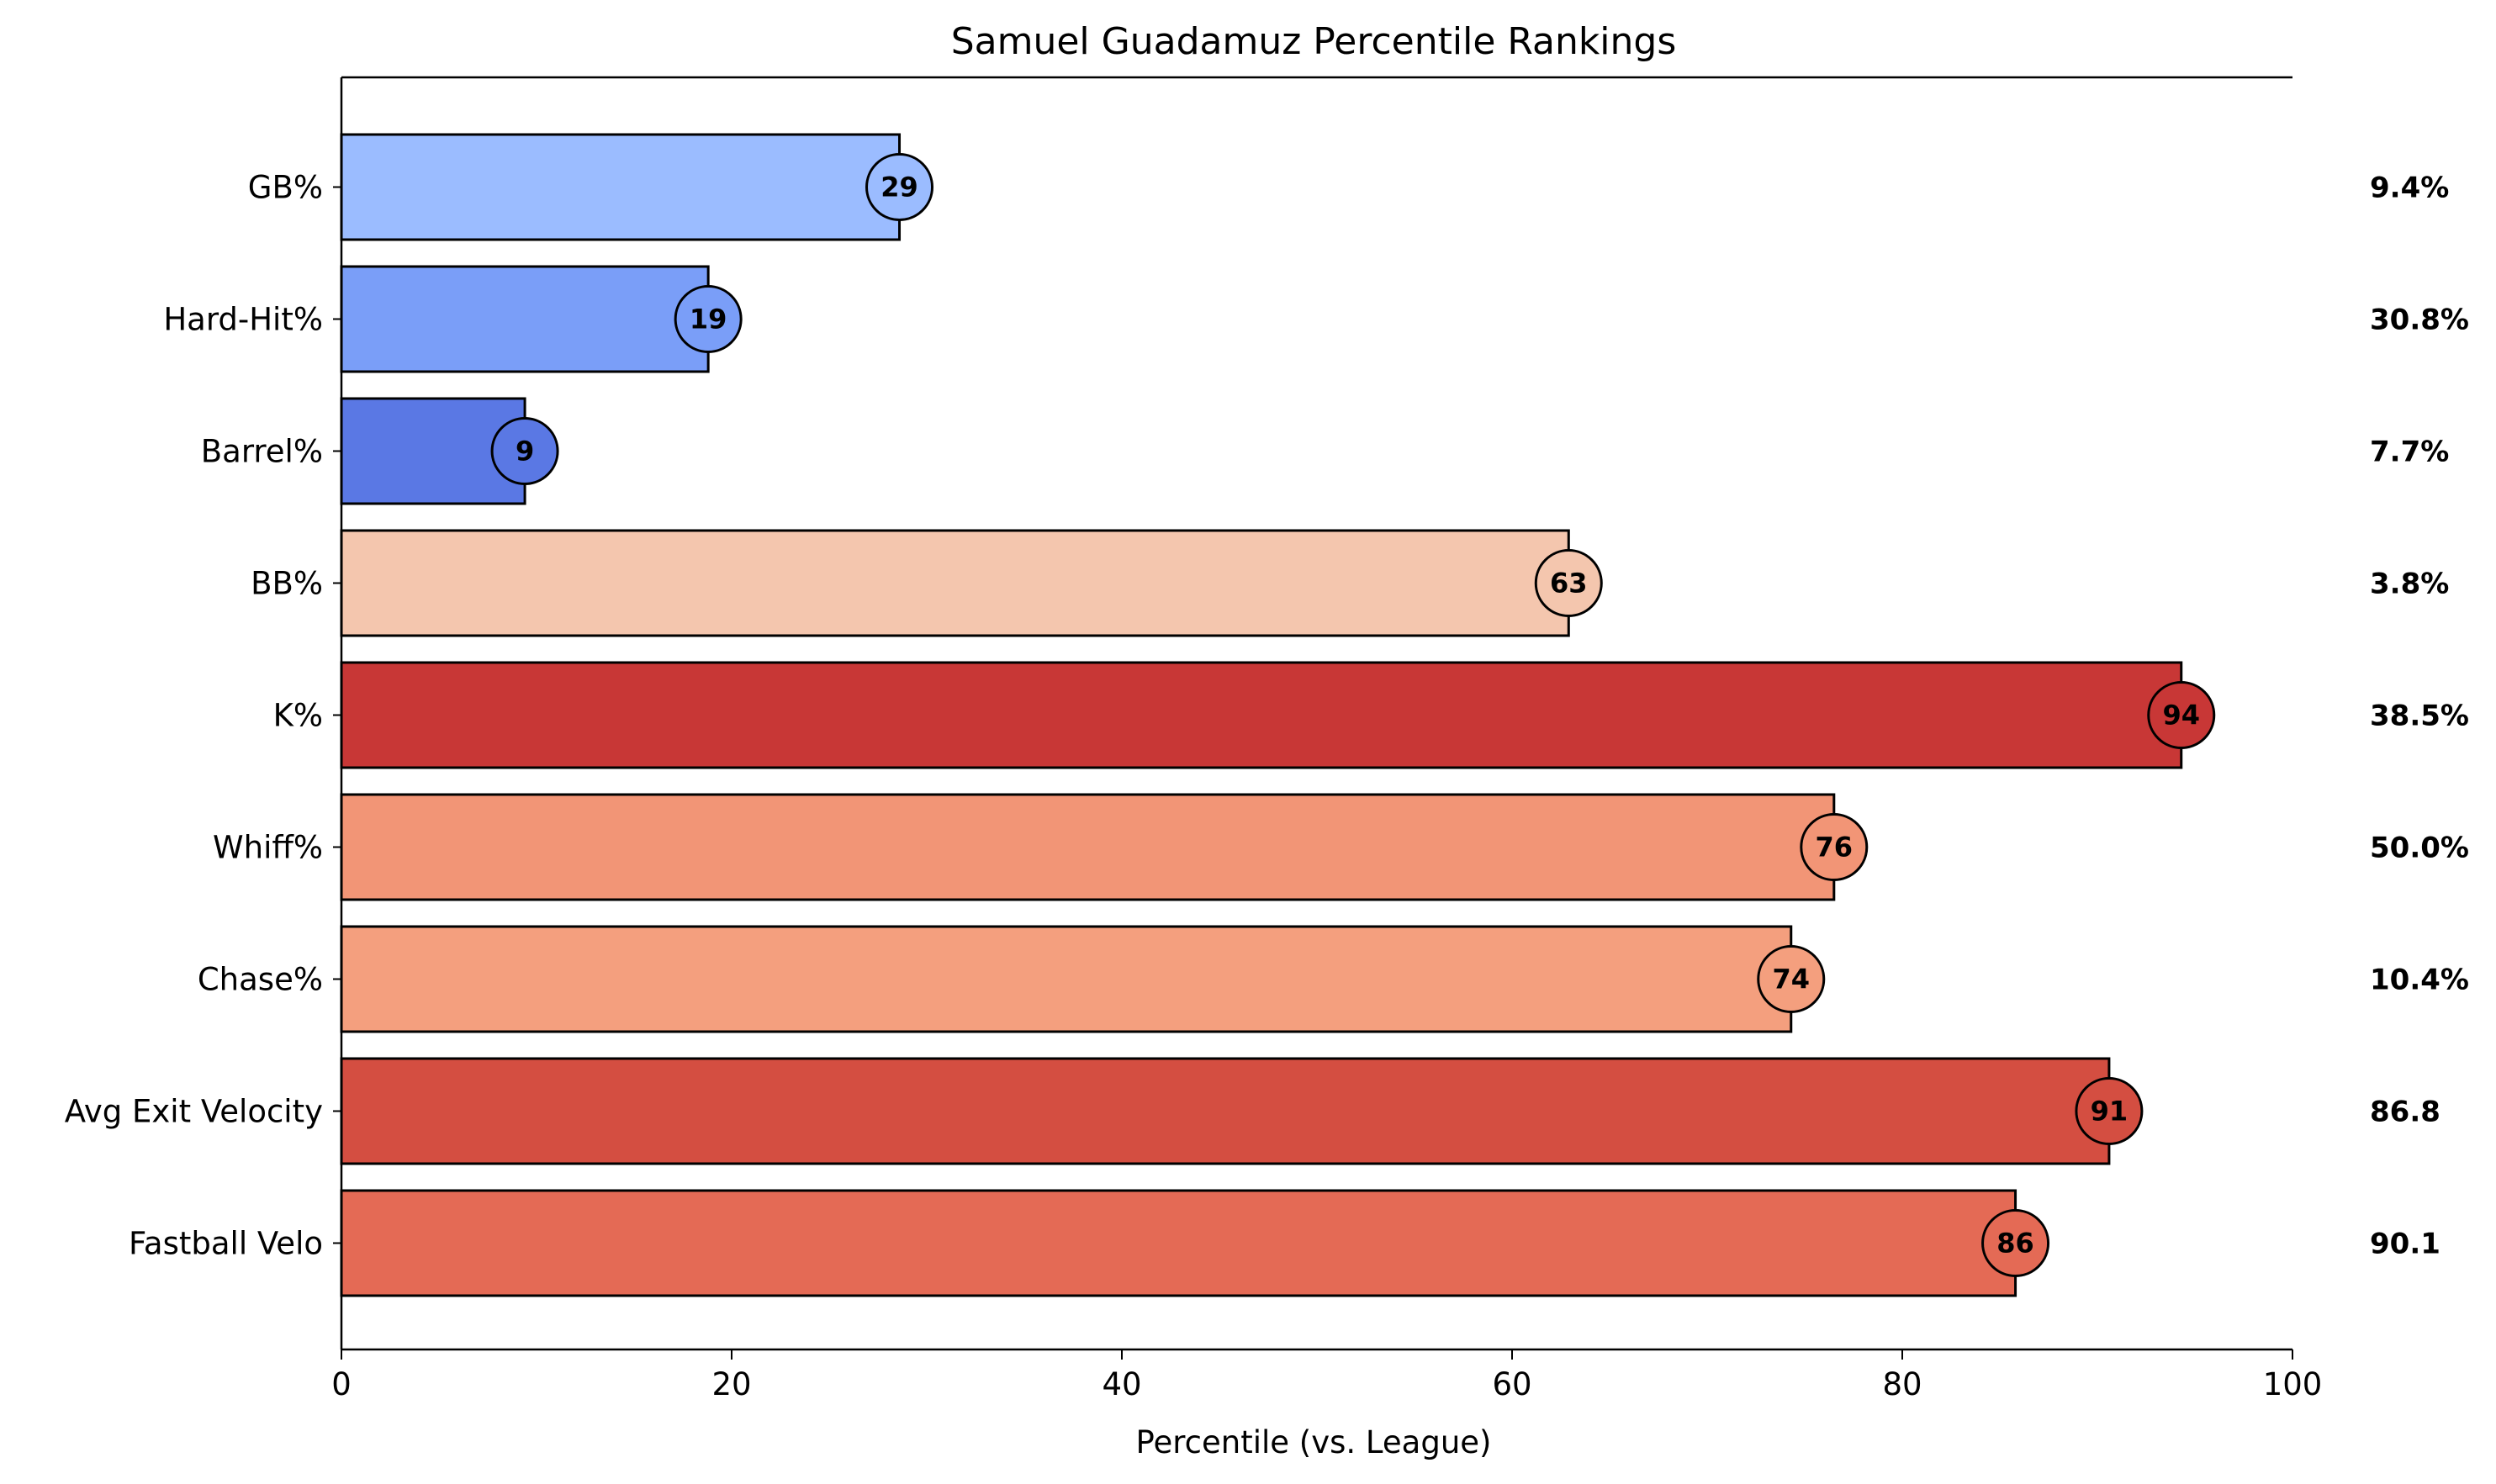  Describe the element at coordinates (1902, 1384) in the screenshot. I see `x-tick-label: 80` at that location.